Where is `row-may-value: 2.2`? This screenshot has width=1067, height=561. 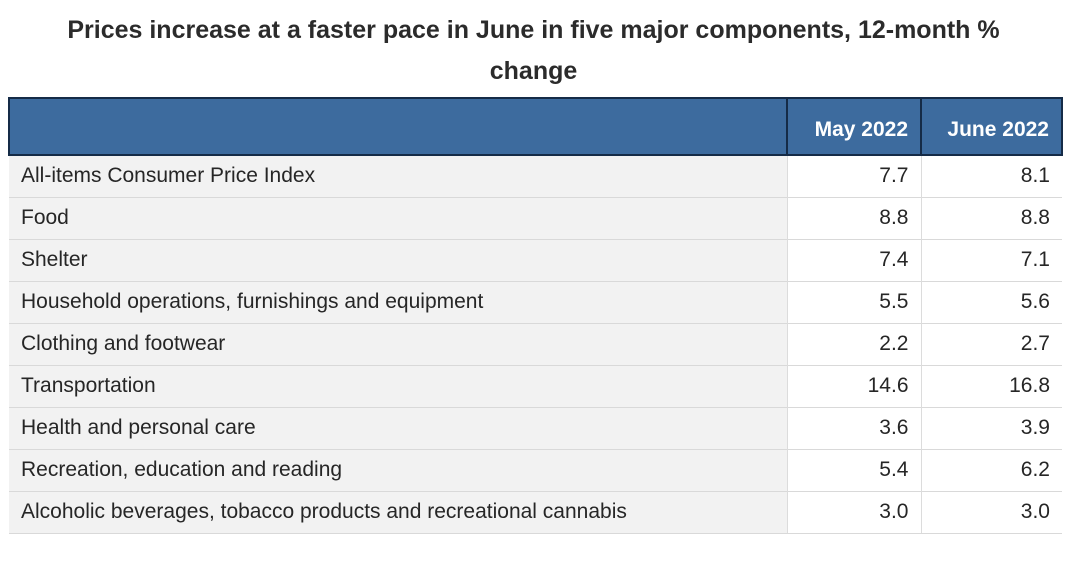
row-may-value: 2.2 is located at coordinates (853, 343).